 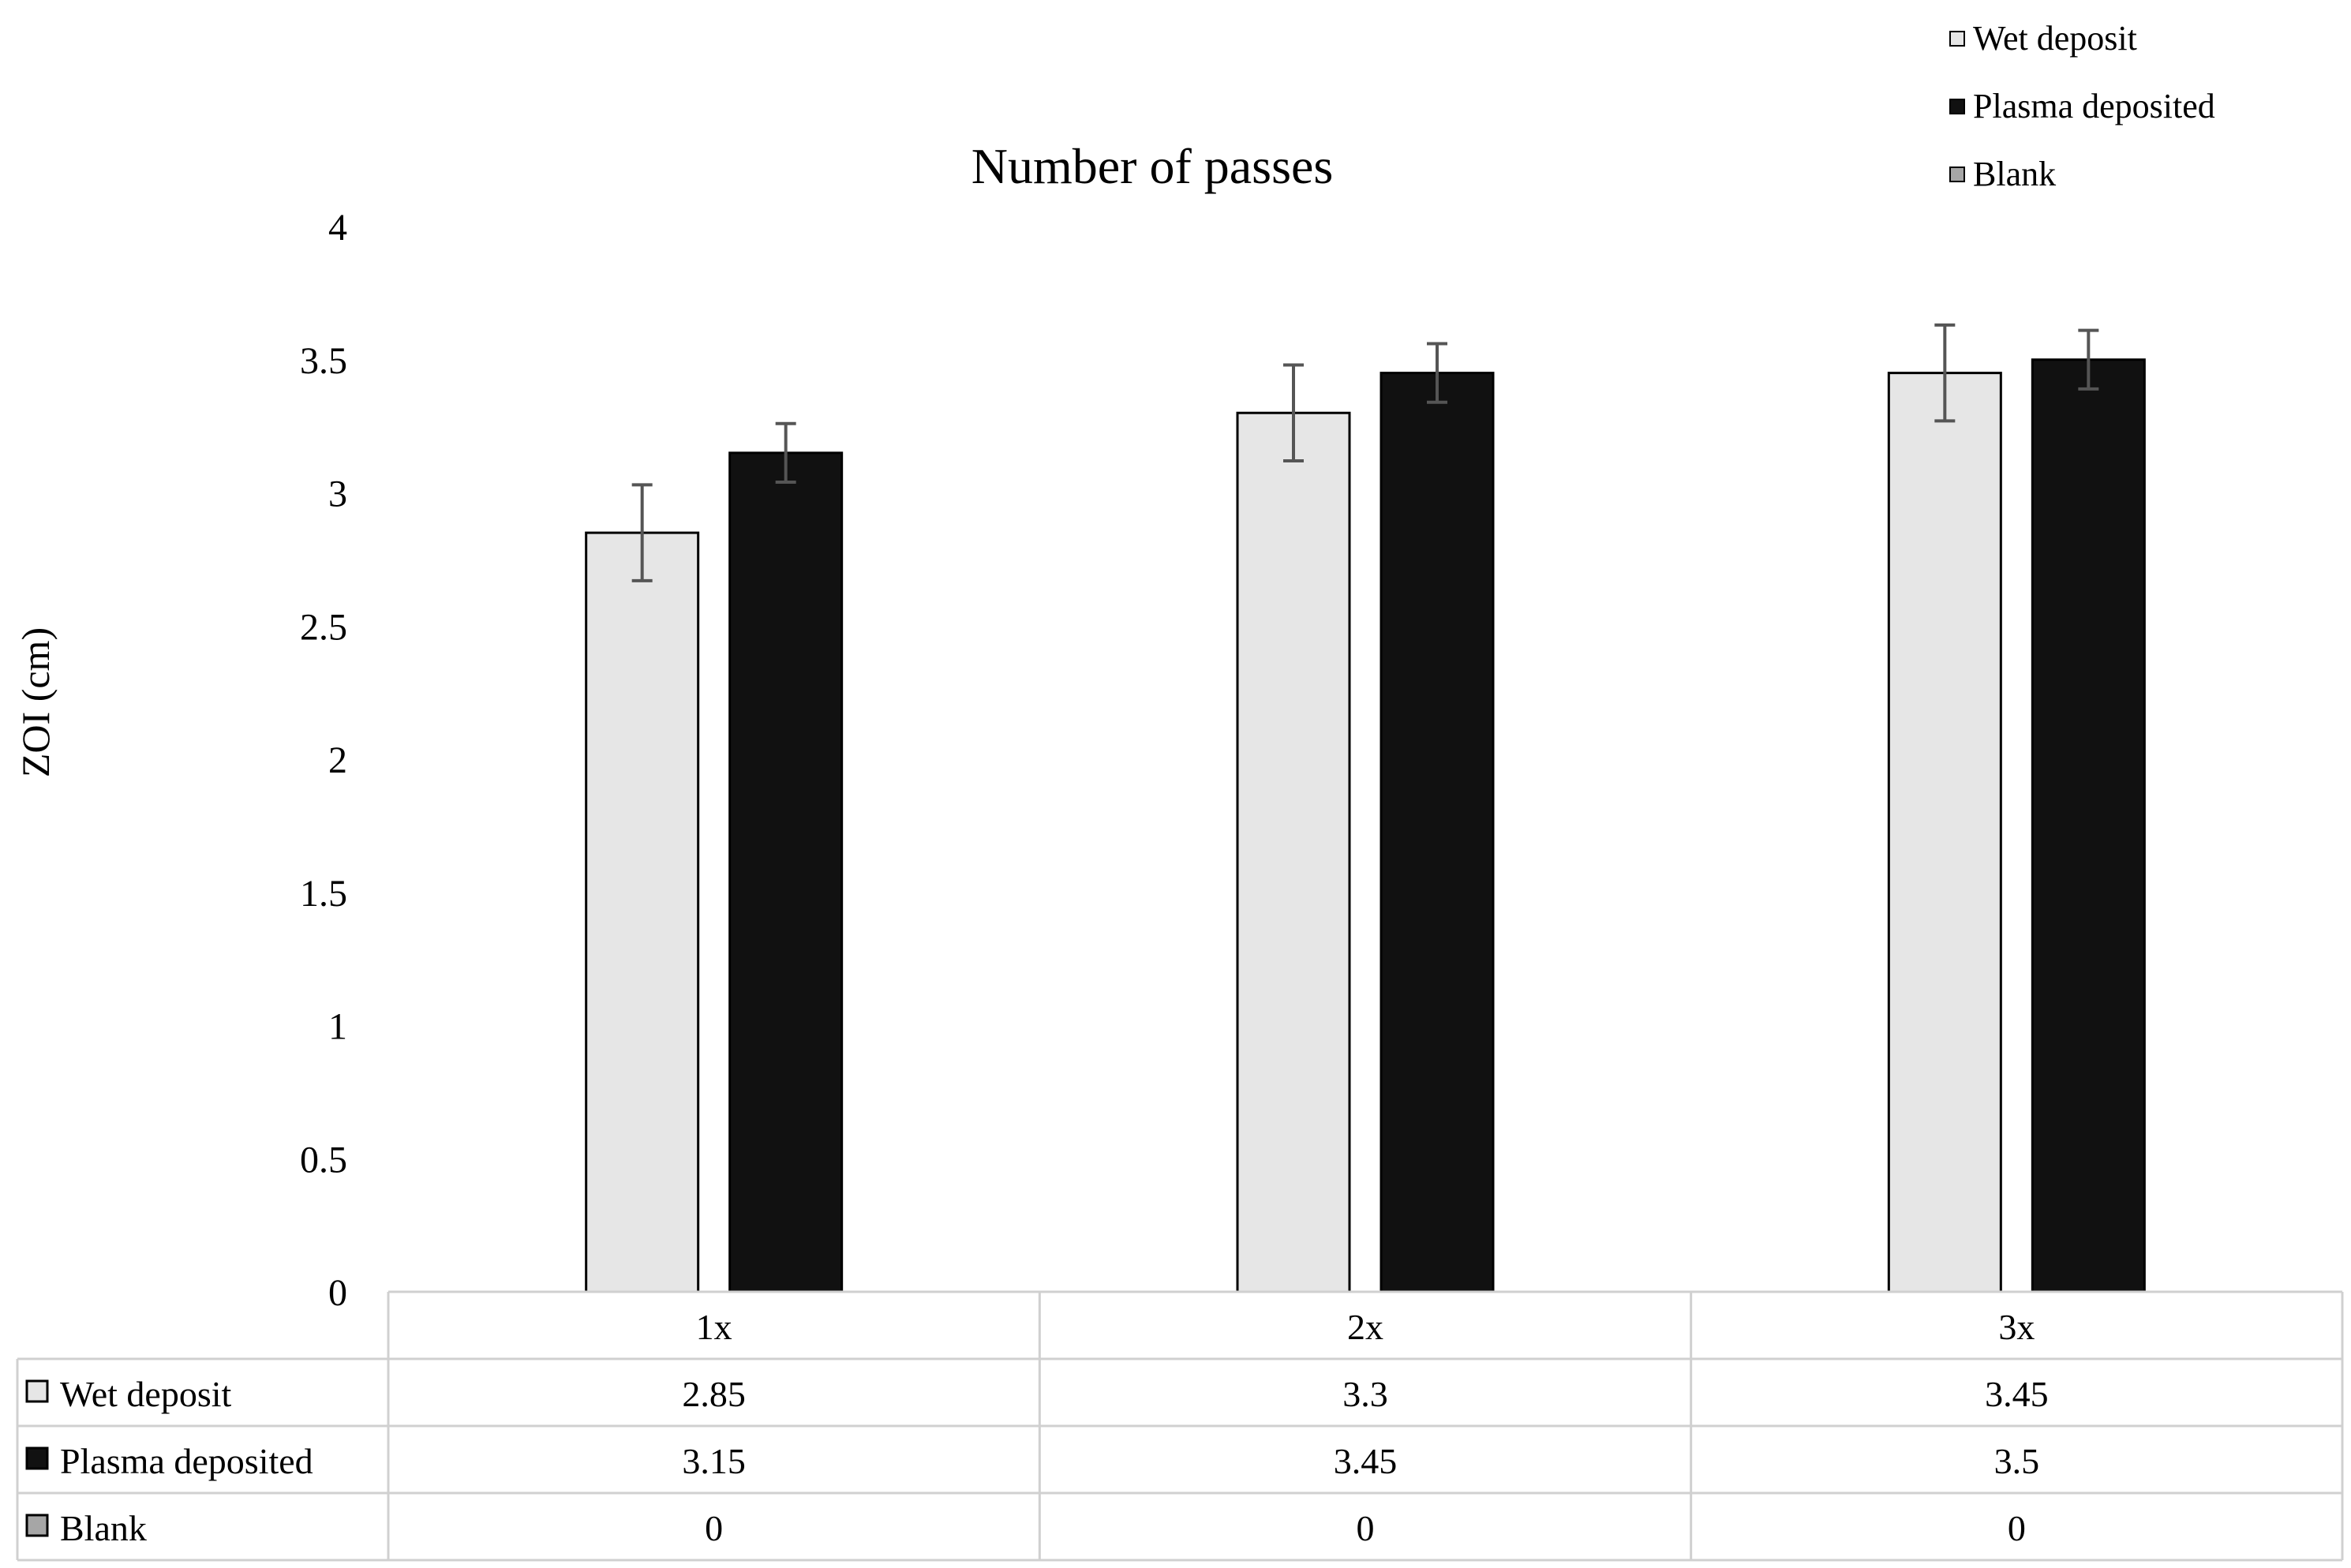 I want to click on legend-swatch-blank, so click(x=1957, y=175).